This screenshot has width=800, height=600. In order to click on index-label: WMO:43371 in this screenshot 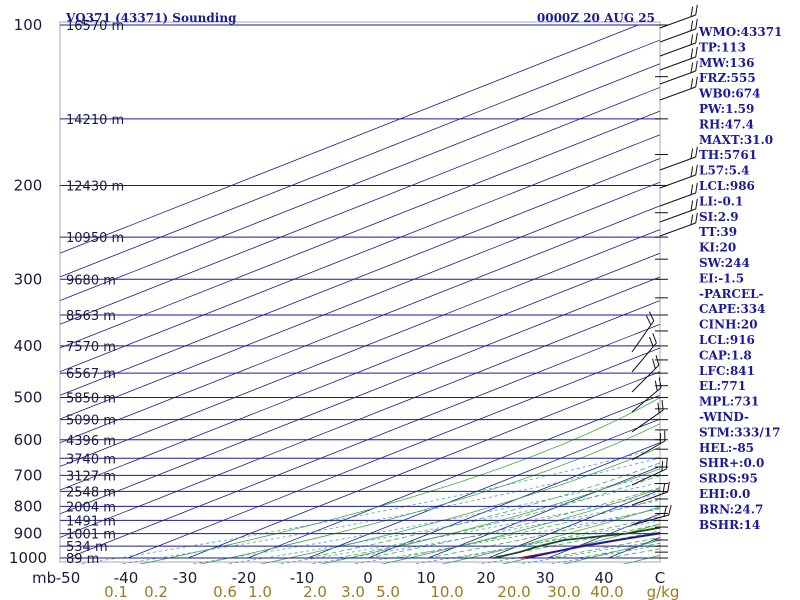, I will do `click(740, 32)`.